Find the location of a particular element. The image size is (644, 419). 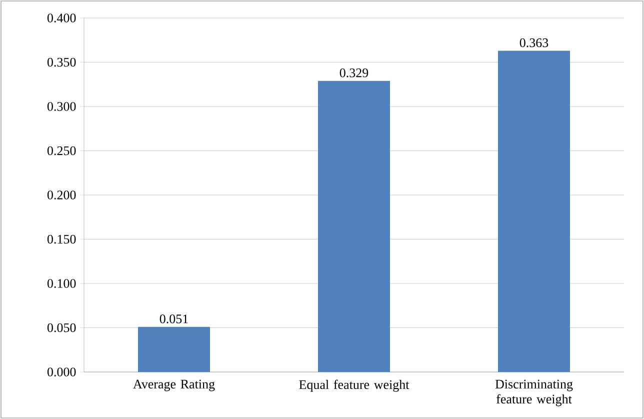

x-tick-label: Equal feature weight is located at coordinates (354, 386).